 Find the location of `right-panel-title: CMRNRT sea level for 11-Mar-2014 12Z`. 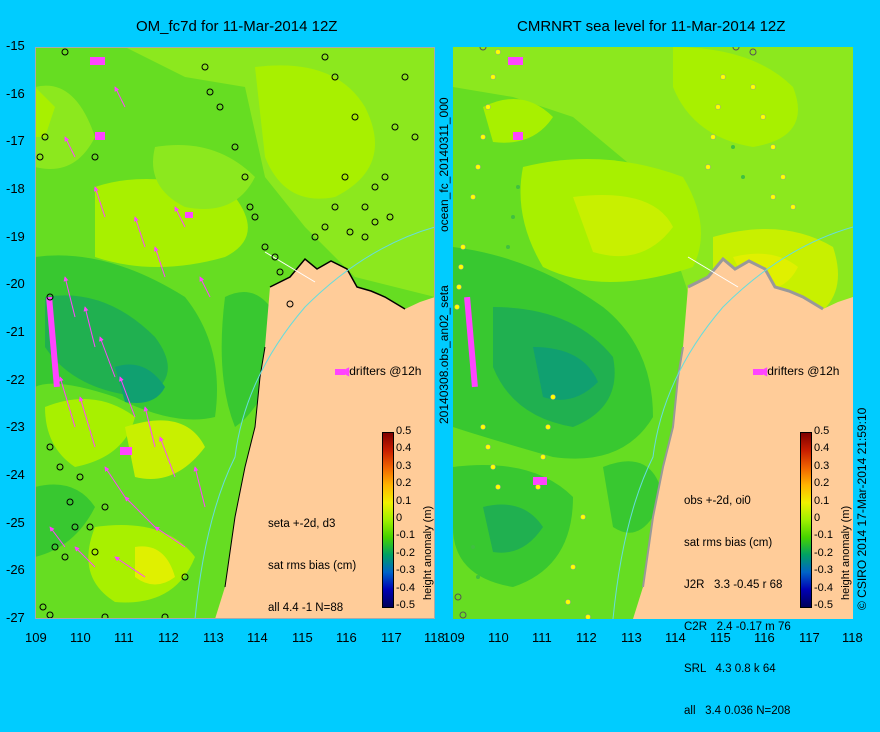

right-panel-title: CMRNRT sea level for 11-Mar-2014 12Z is located at coordinates (651, 26).